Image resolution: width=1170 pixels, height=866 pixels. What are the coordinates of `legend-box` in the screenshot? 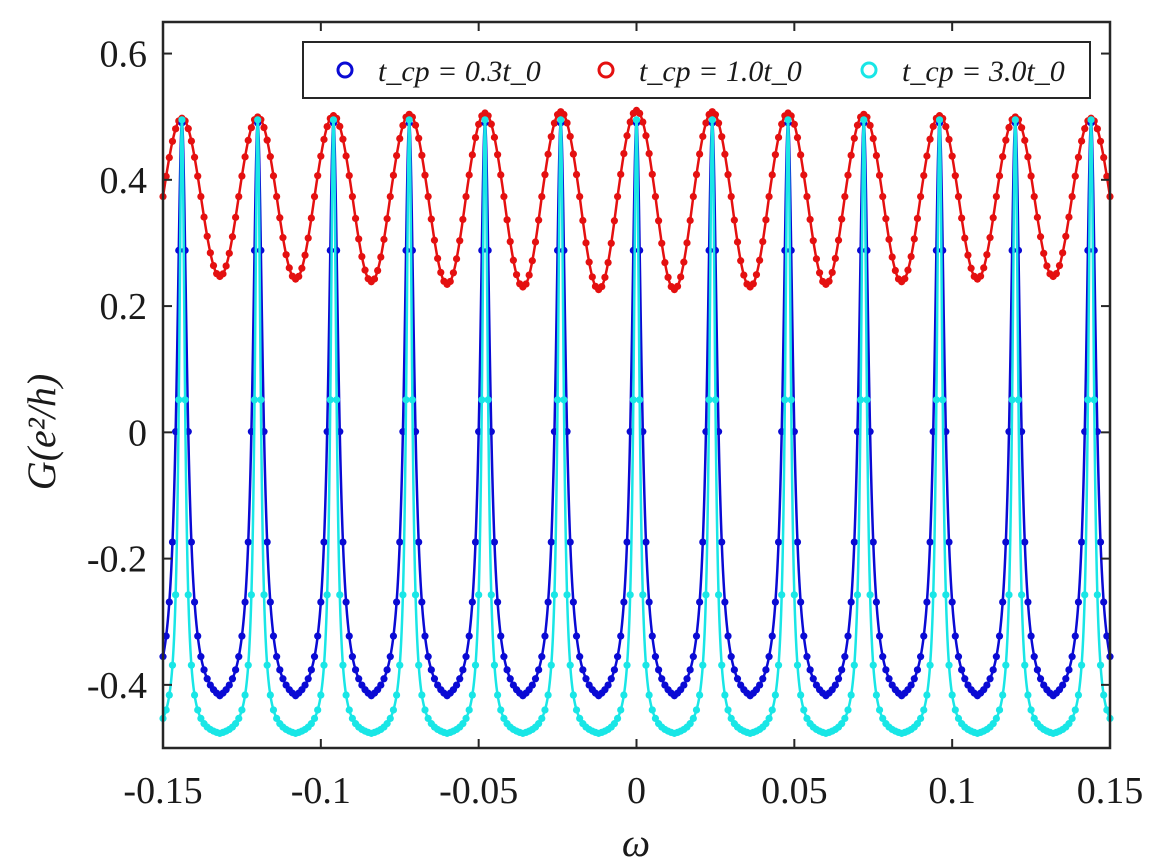 It's located at (696, 70).